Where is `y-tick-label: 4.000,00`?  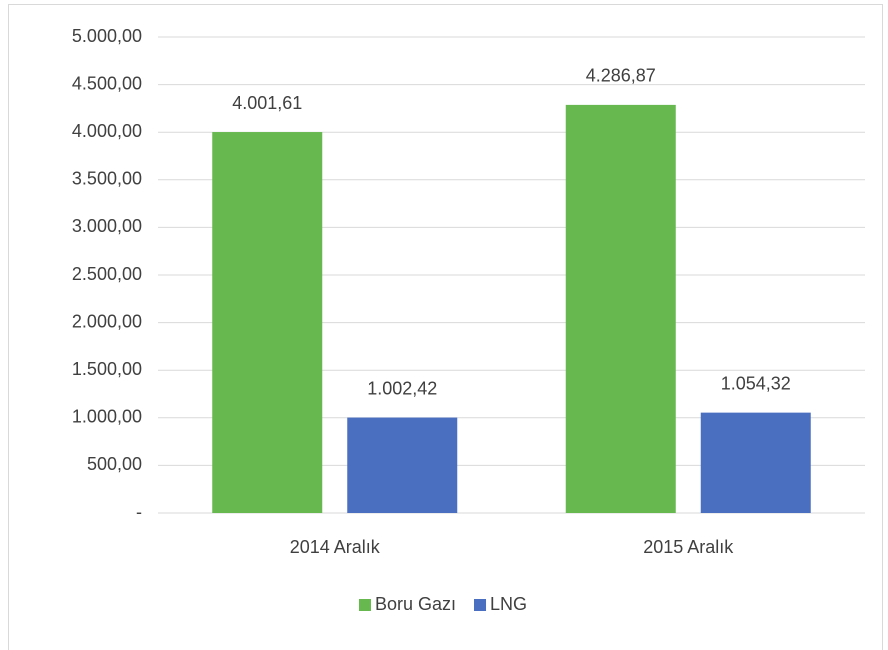
y-tick-label: 4.000,00 is located at coordinates (107, 131).